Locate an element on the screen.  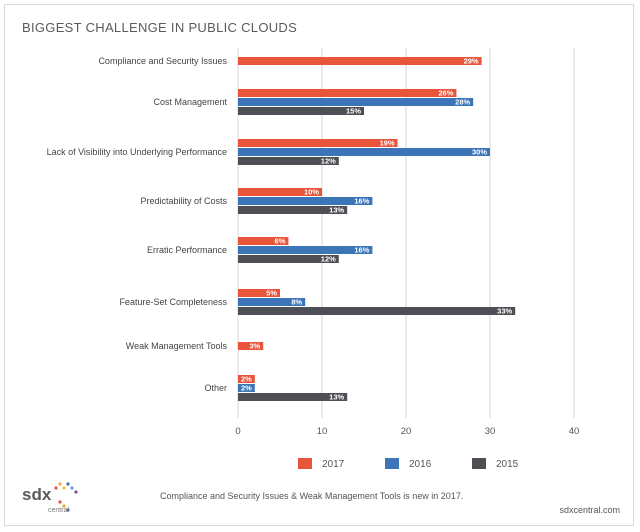
data-label: 28% is located at coordinates (462, 102).